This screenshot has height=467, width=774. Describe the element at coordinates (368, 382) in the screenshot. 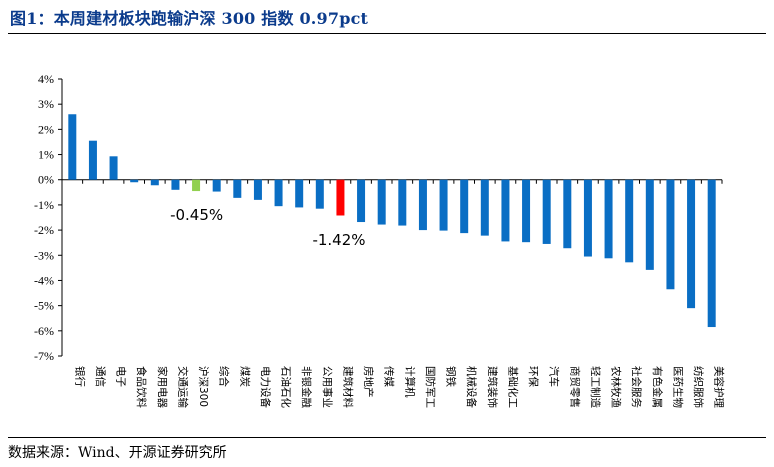

I see `x-tick-label: 房地产` at that location.